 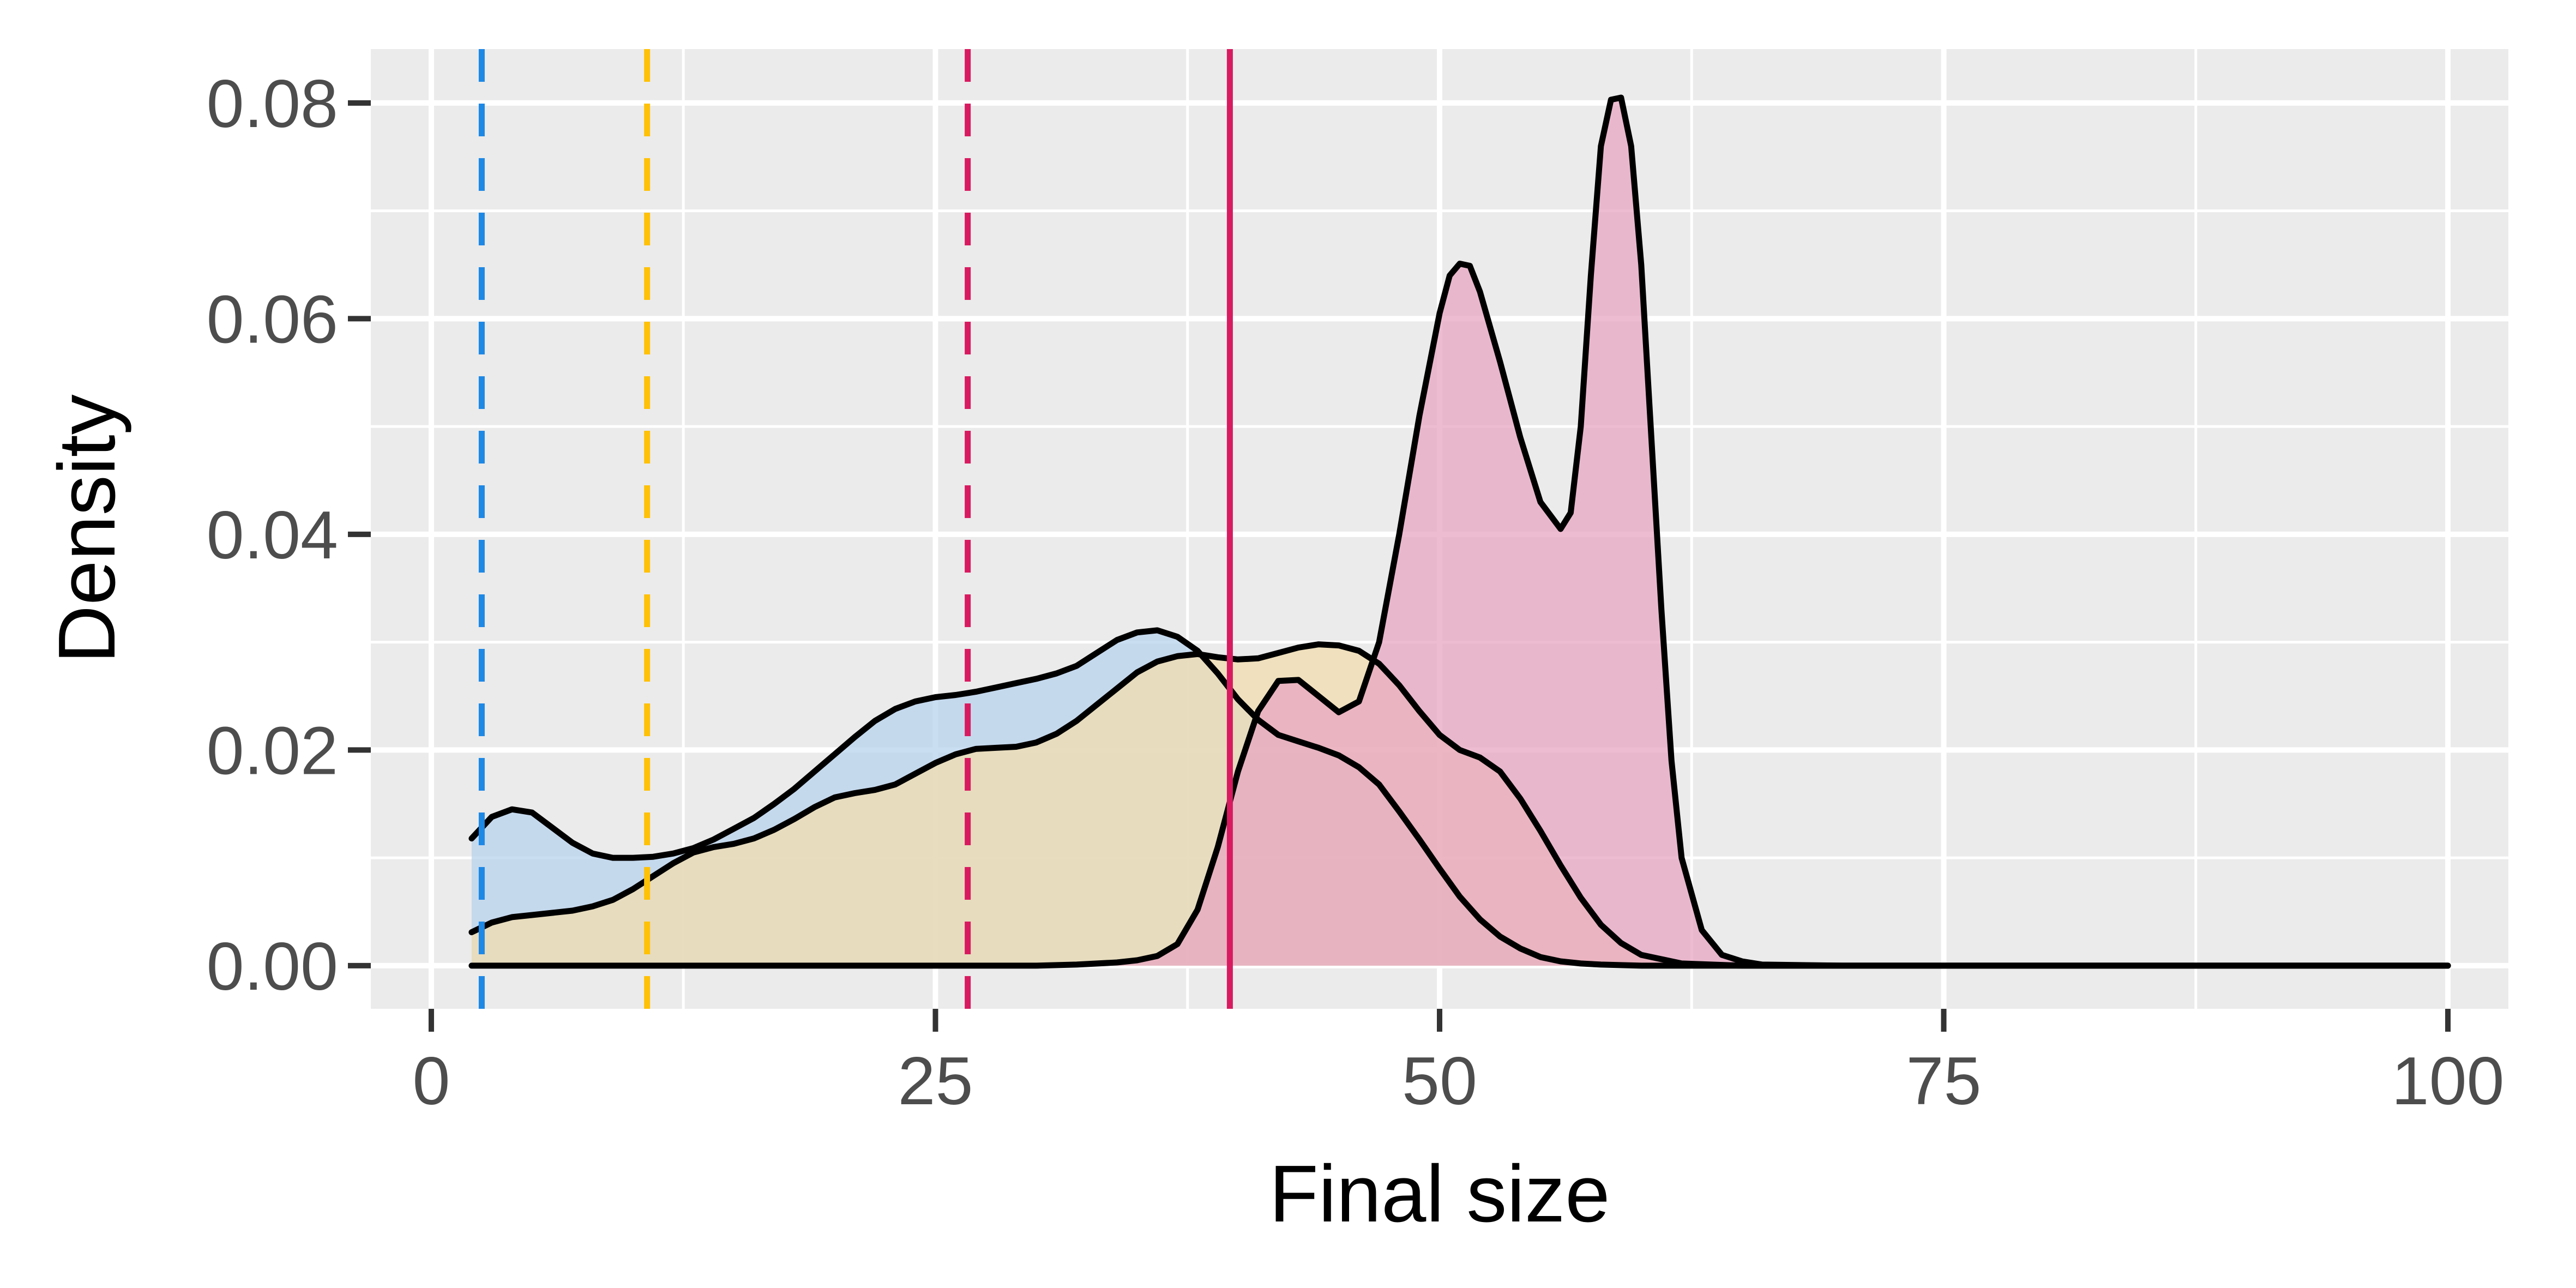 I want to click on y-tick-label: 0.08, so click(x=272, y=104).